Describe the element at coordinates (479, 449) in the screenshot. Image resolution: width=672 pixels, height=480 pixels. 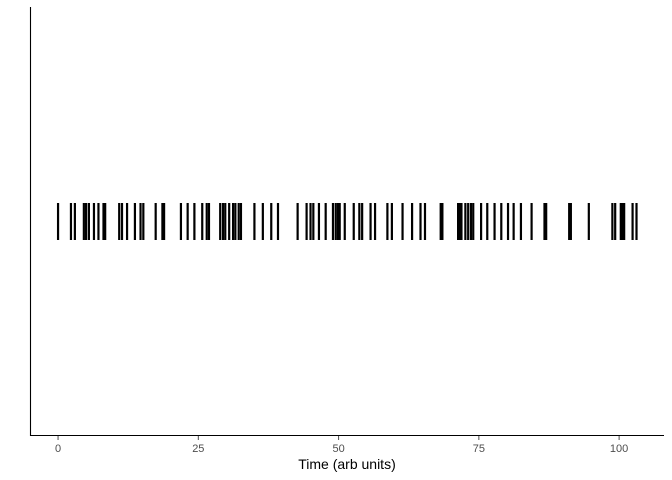
I see `x-tick-label-3: 75` at that location.